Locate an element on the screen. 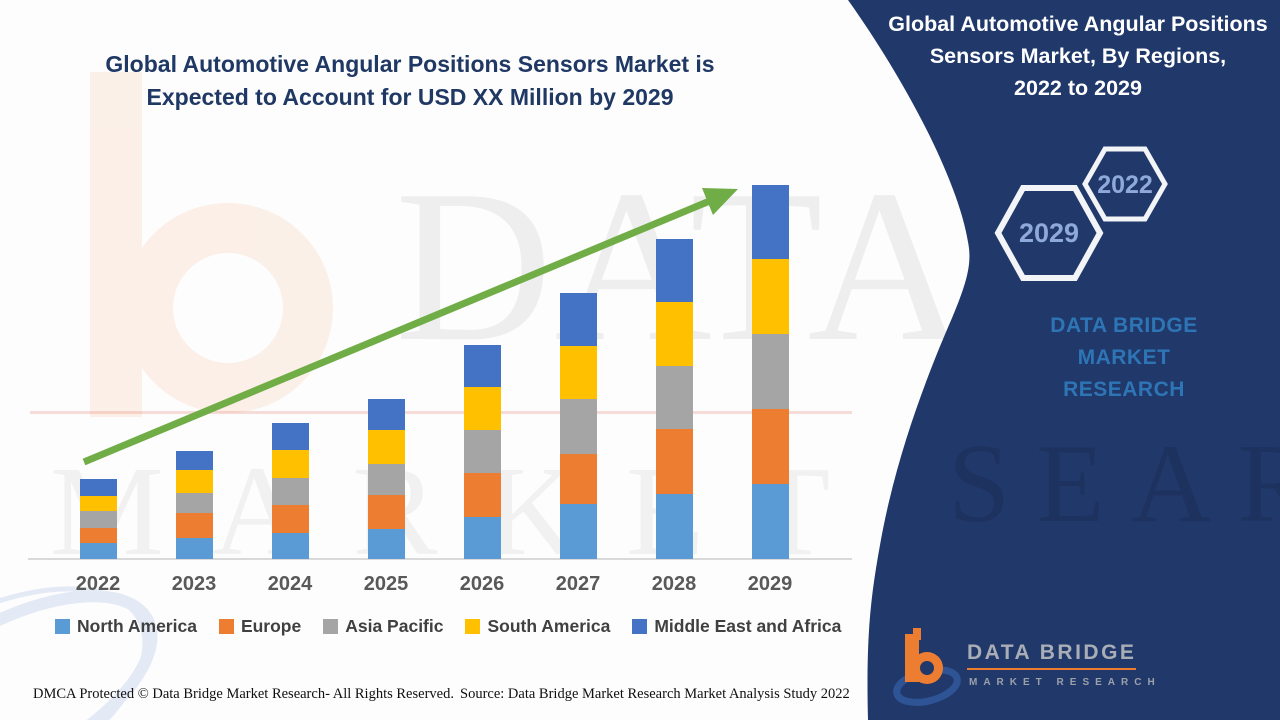  bar-segment-2027-asia-pacific is located at coordinates (578, 426).